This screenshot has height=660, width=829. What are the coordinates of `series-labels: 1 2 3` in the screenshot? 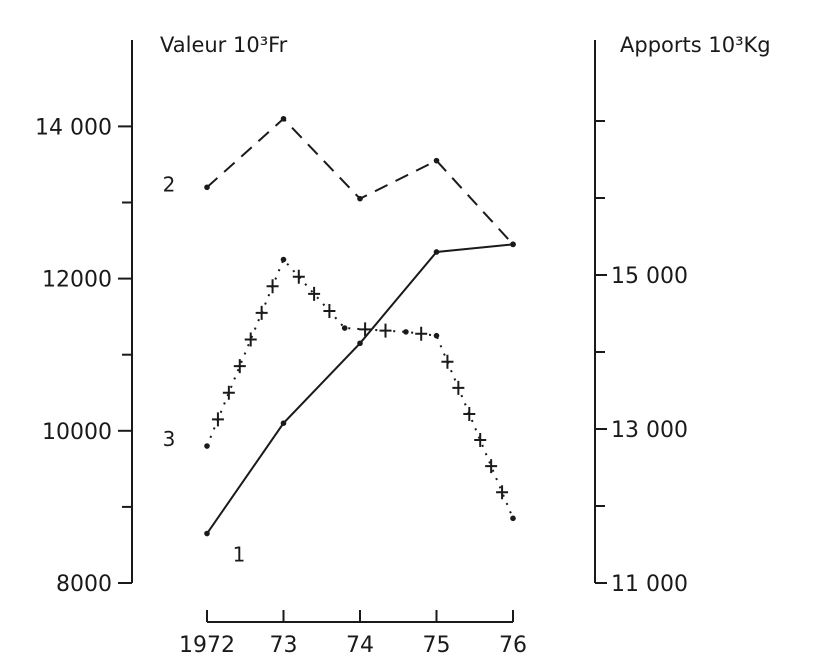 It's located at (204, 369).